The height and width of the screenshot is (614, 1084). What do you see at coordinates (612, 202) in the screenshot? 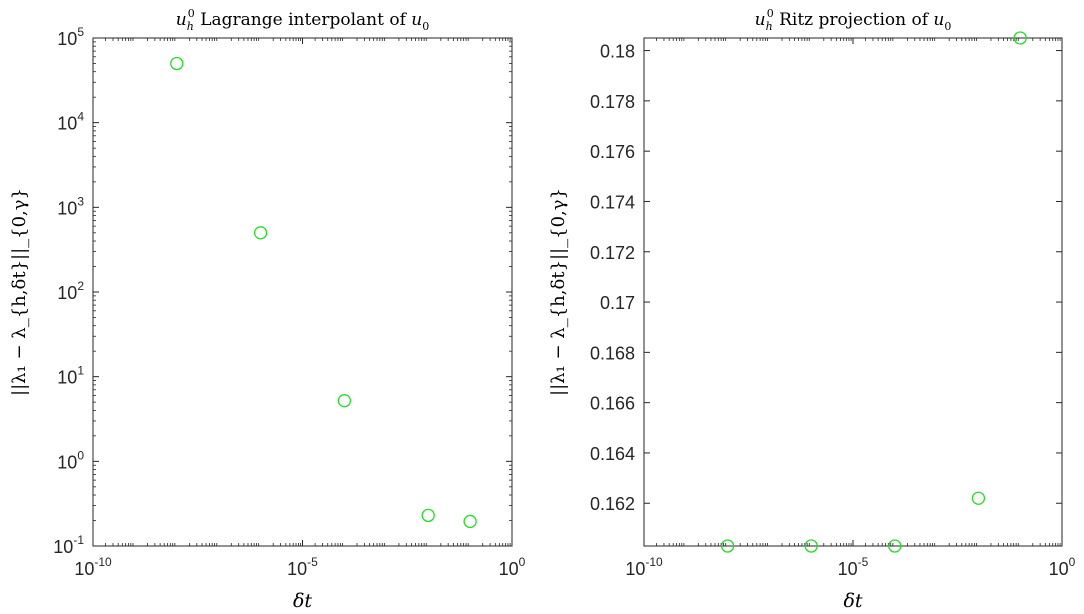
I see `y-tick-label: 0.174` at bounding box center [612, 202].